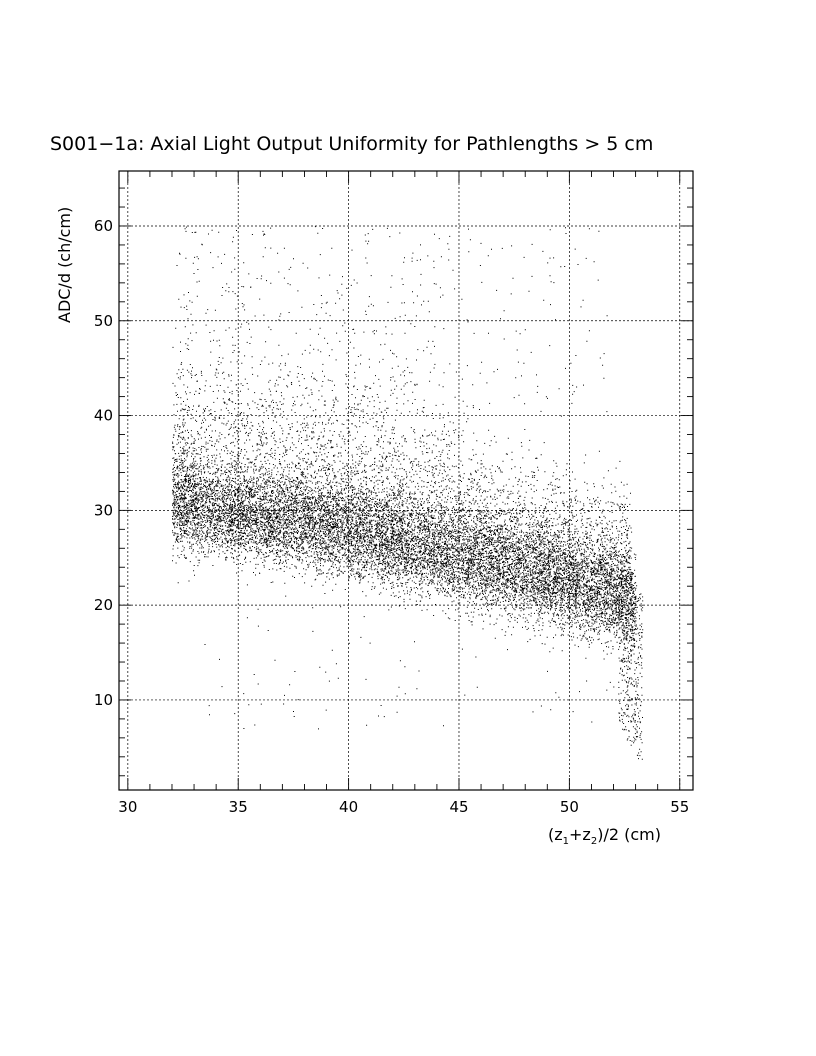 Image resolution: width=816 pixels, height=1056 pixels. Describe the element at coordinates (103, 321) in the screenshot. I see `y-tick-label: 50` at that location.